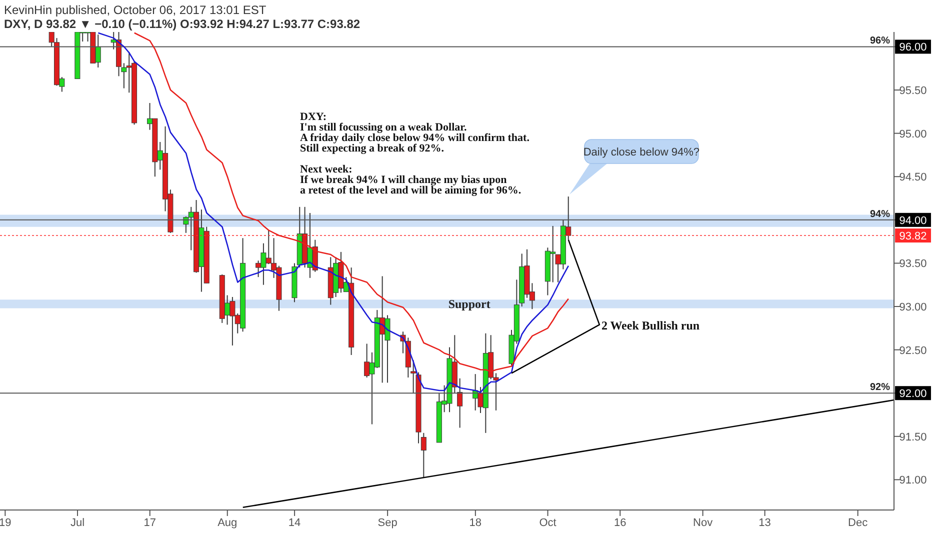 The height and width of the screenshot is (550, 932). What do you see at coordinates (547, 522) in the screenshot?
I see `x-tick-label: Oct` at bounding box center [547, 522].